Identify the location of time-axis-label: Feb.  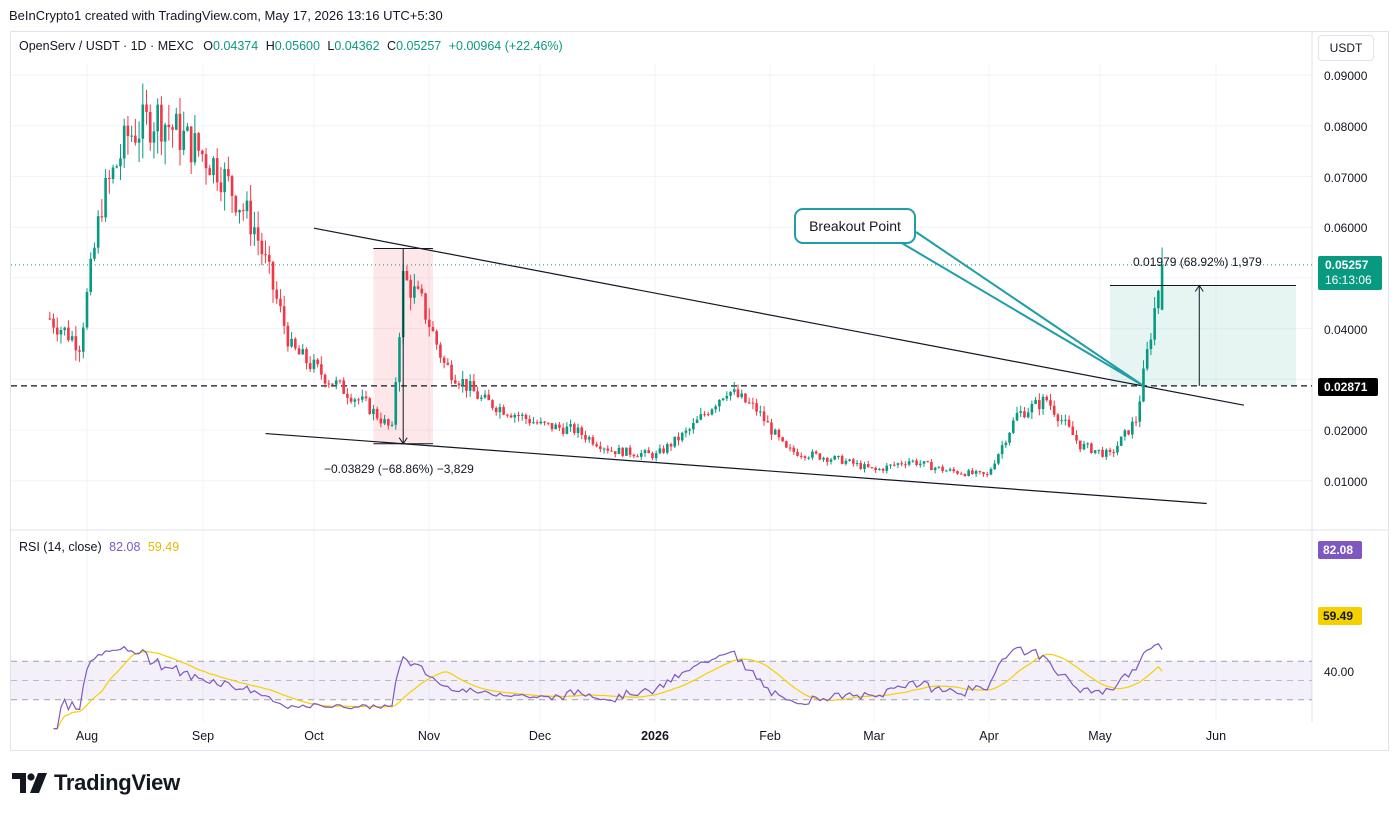
(770, 736).